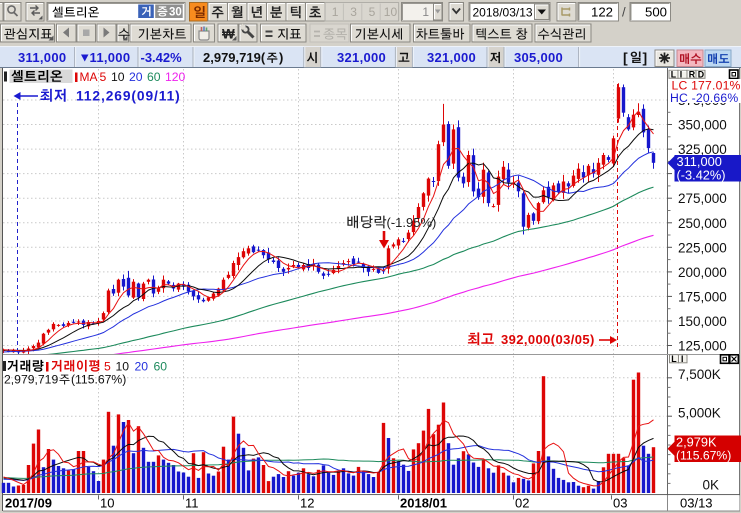  What do you see at coordinates (701, 174) in the screenshot?
I see `svg-text: (-3.42%)` at bounding box center [701, 174].